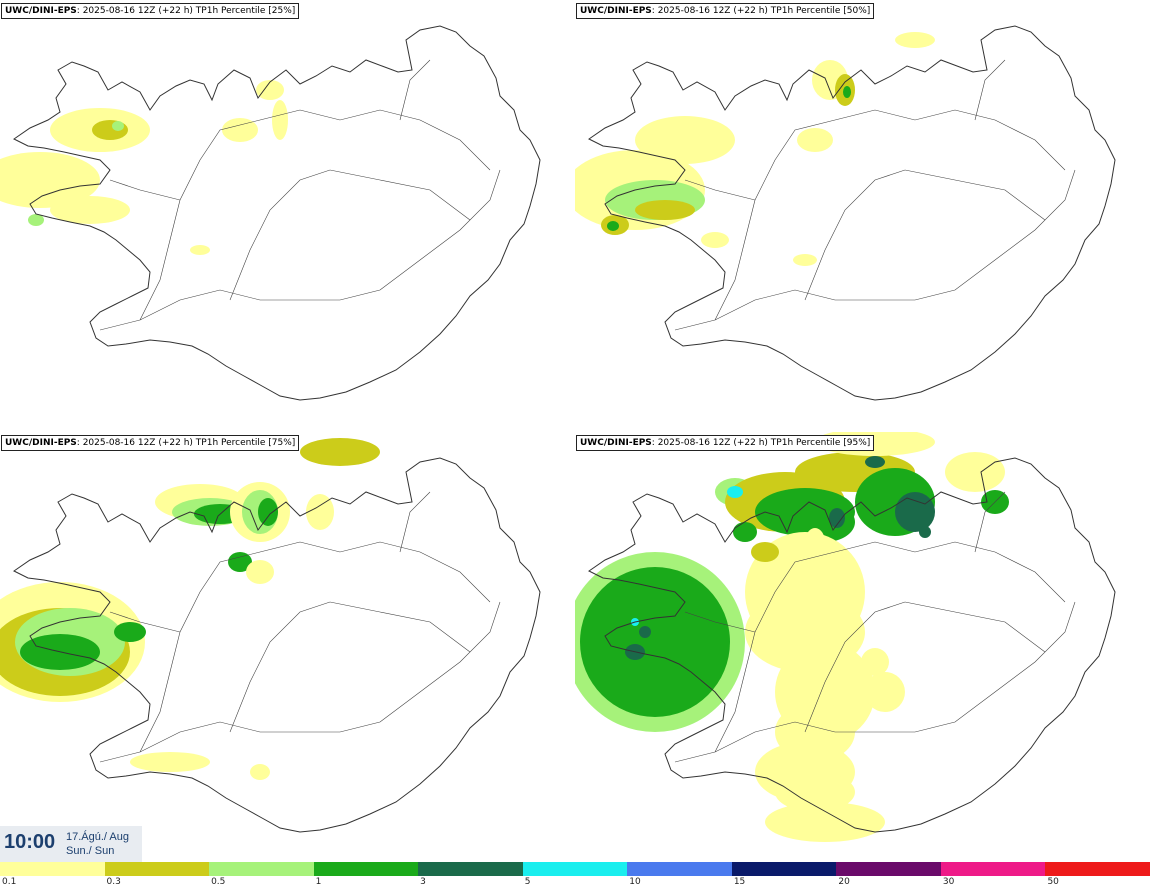 The height and width of the screenshot is (891, 1150). What do you see at coordinates (1053, 882) in the screenshot?
I see `legend-tick-label: 50` at bounding box center [1053, 882].